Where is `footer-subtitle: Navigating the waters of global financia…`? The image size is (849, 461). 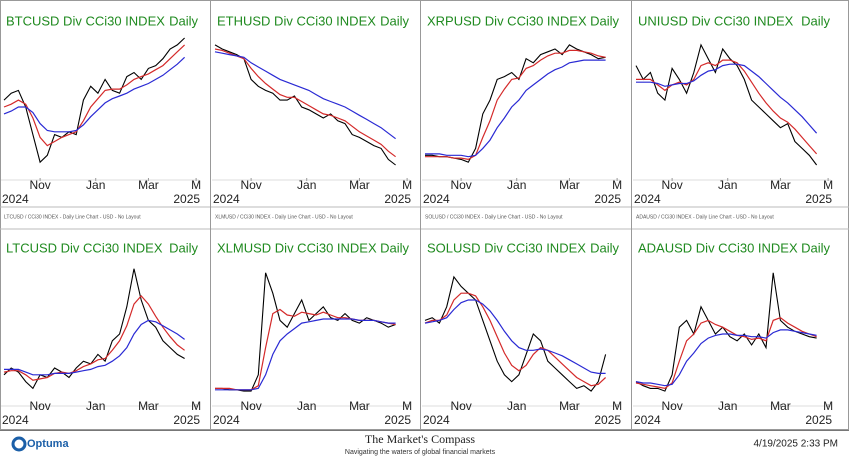 footer-subtitle: Navigating the waters of global financia… is located at coordinates (420, 452).